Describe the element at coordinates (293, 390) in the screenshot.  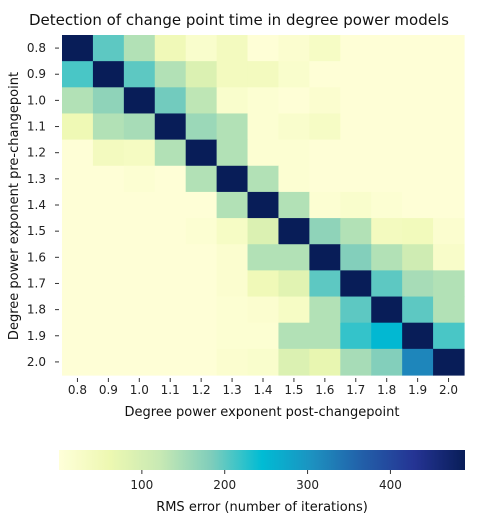
I see `x-tick-label: 1.5` at that location.